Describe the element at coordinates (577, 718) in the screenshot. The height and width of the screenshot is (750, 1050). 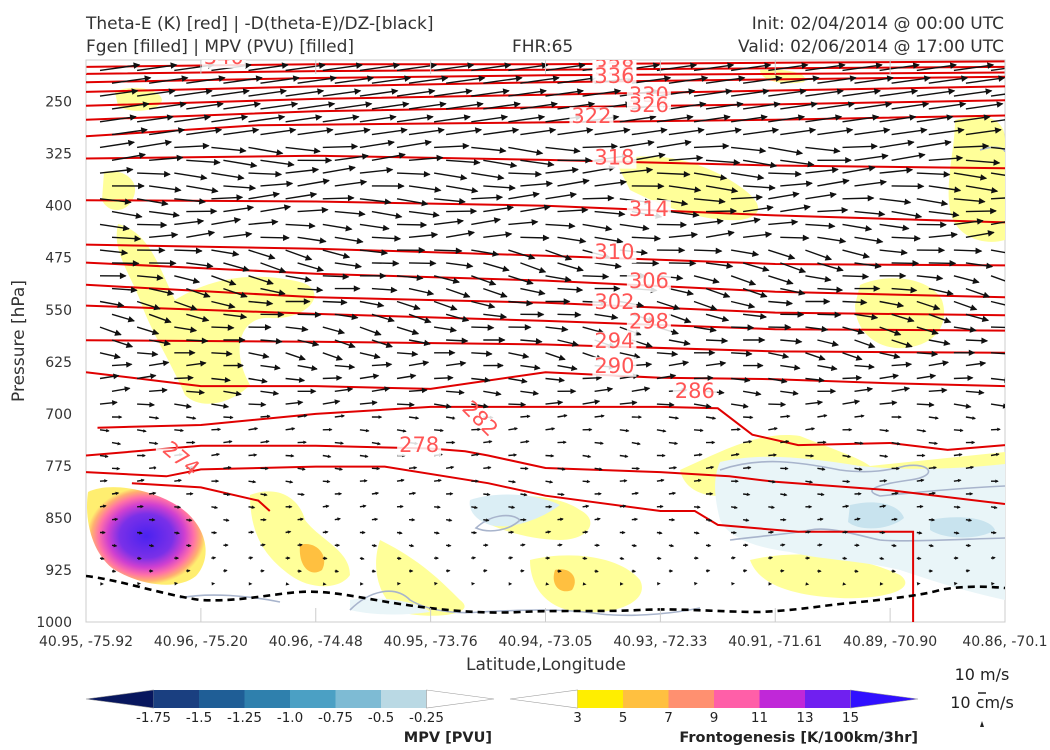
I see `colorbar-tick-label: 3` at that location.